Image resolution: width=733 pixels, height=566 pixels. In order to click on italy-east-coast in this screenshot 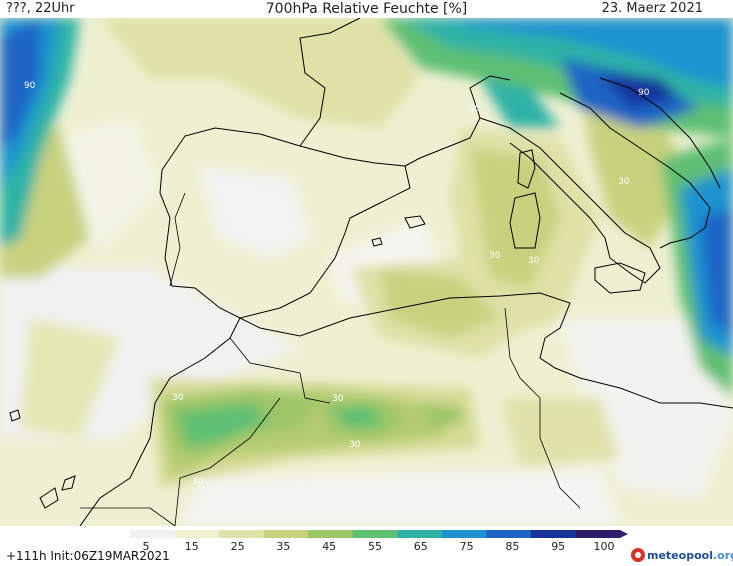, I will do `click(635, 170)`.